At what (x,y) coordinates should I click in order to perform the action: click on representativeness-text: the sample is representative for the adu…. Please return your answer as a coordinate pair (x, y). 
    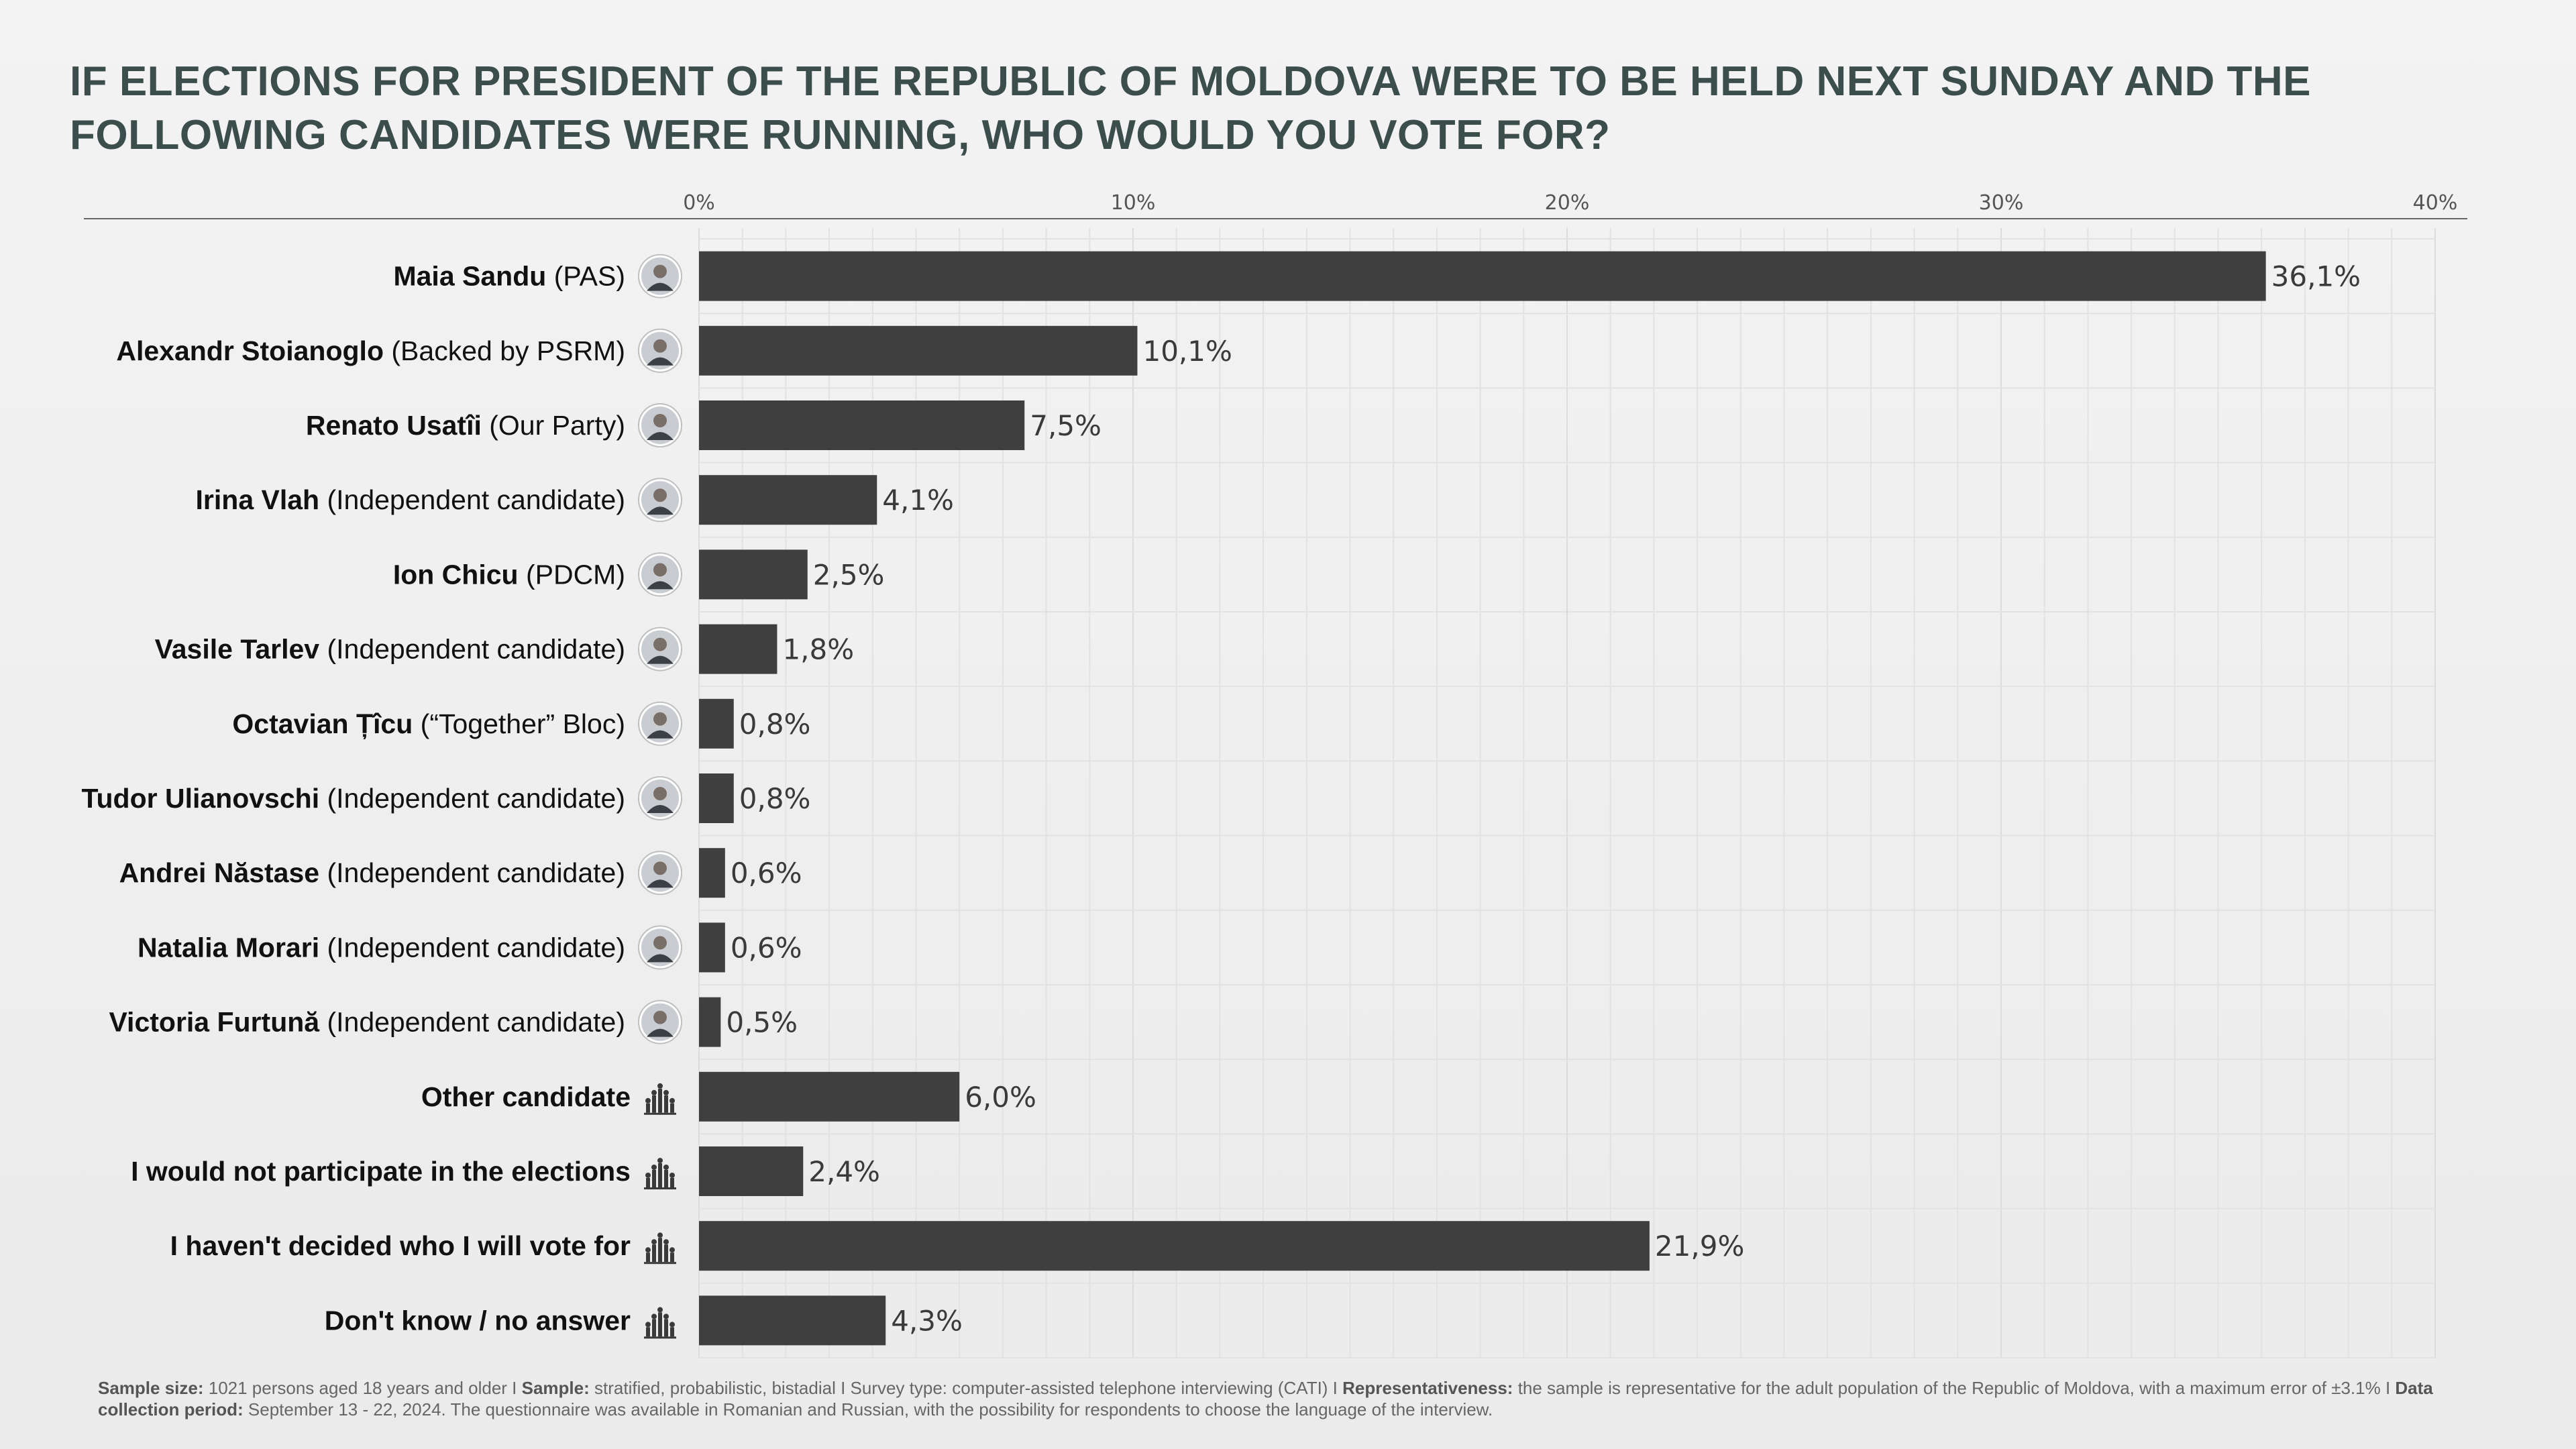
    Looking at the image, I should click on (1954, 1388).